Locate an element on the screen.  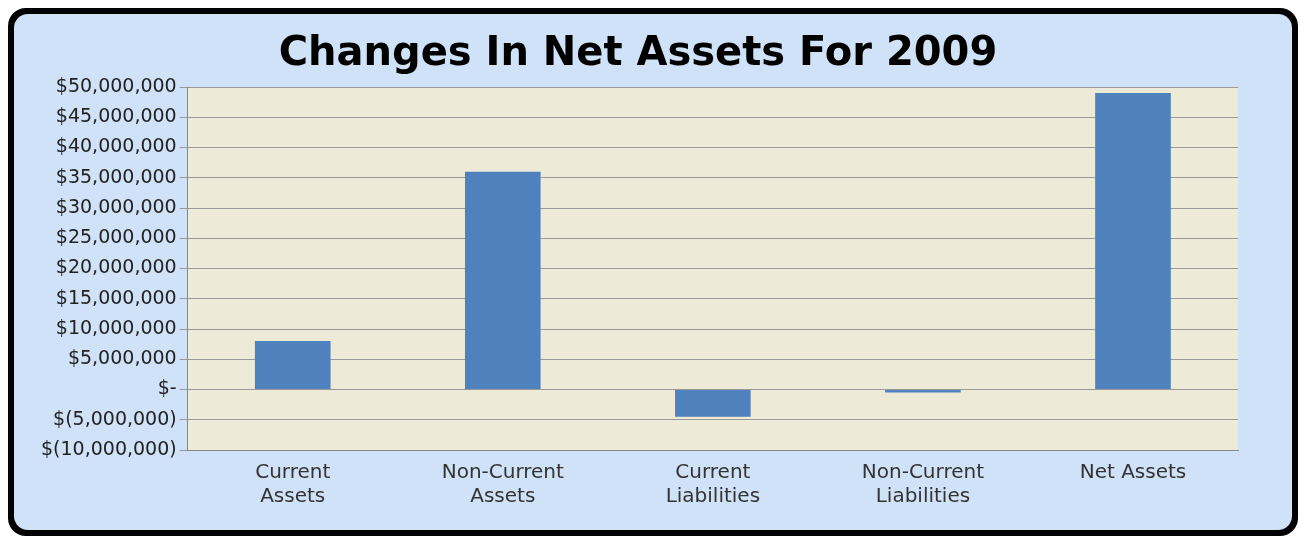
y-tick-label: $(5,000,000) is located at coordinates (115, 417).